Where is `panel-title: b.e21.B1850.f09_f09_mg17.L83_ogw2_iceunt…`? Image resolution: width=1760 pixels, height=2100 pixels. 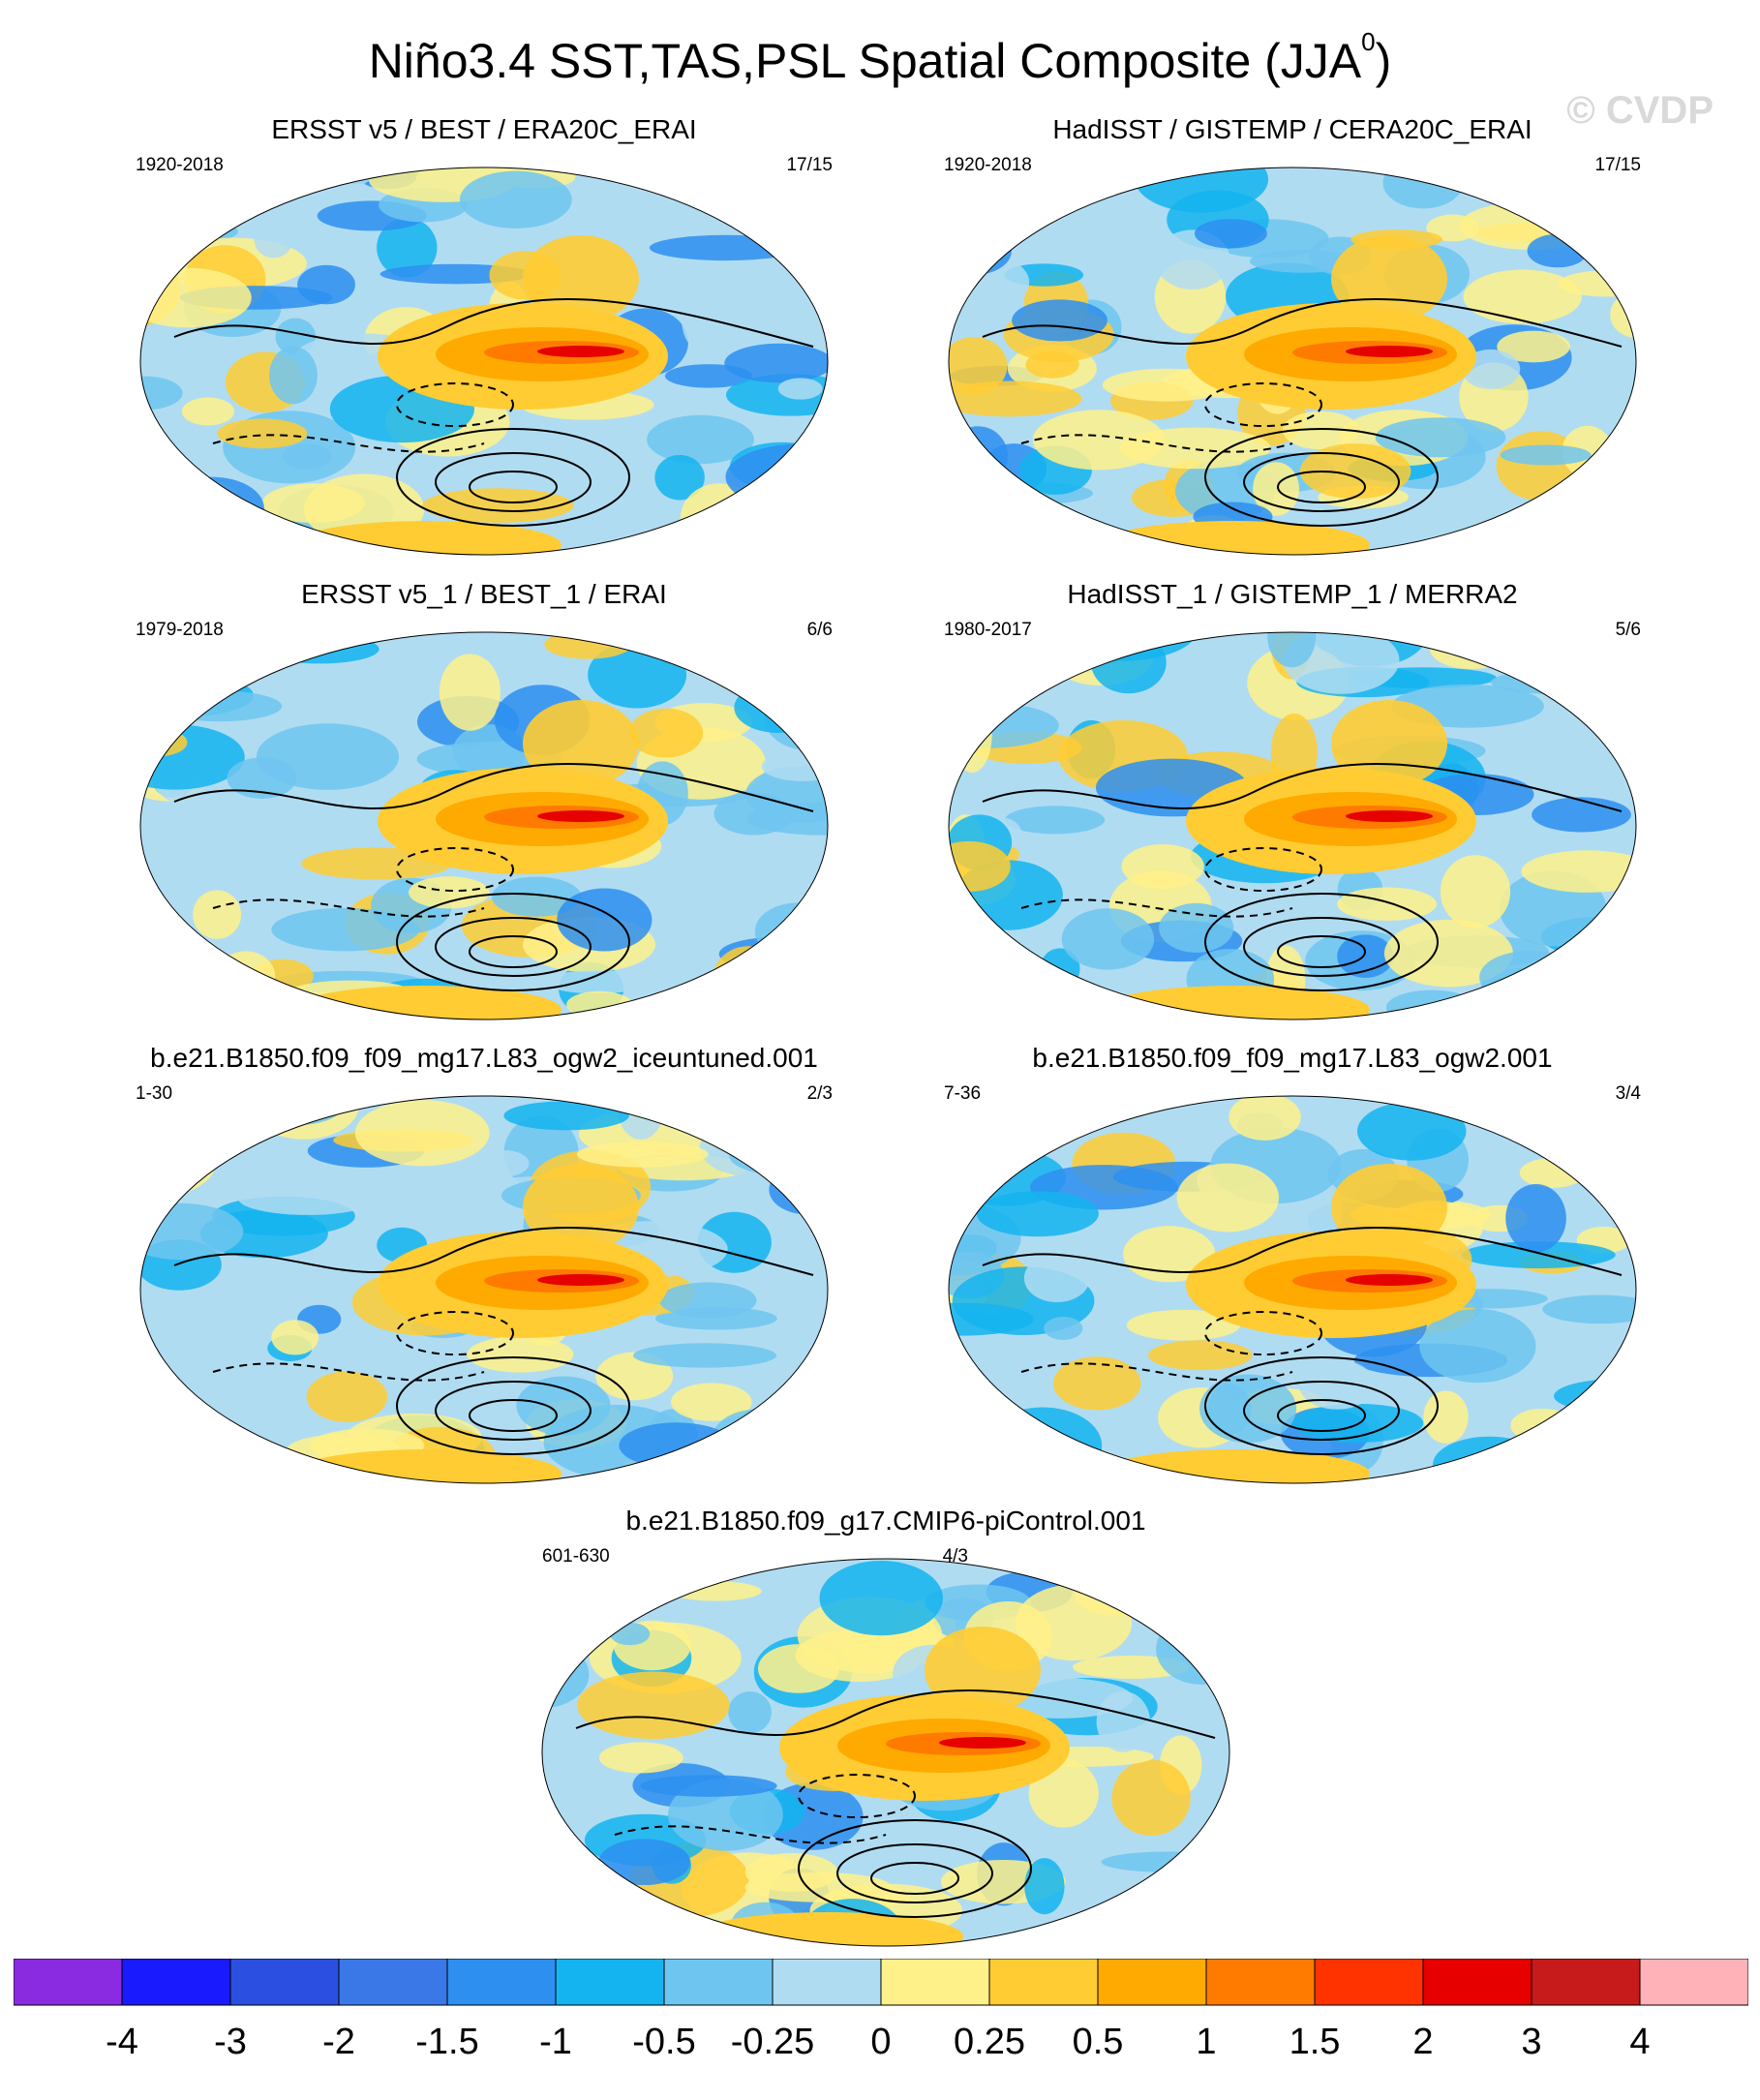
panel-title: b.e21.B1850.f09_f09_mg17.L83_ogw2_iceunt… is located at coordinates (484, 1058).